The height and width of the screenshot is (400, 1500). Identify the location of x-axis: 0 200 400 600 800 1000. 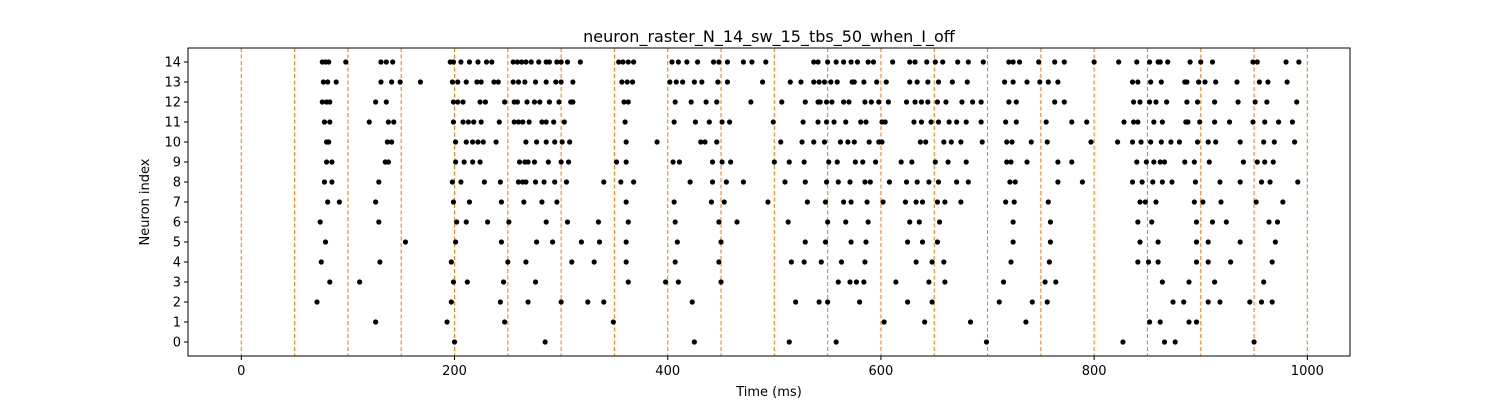
(780, 367).